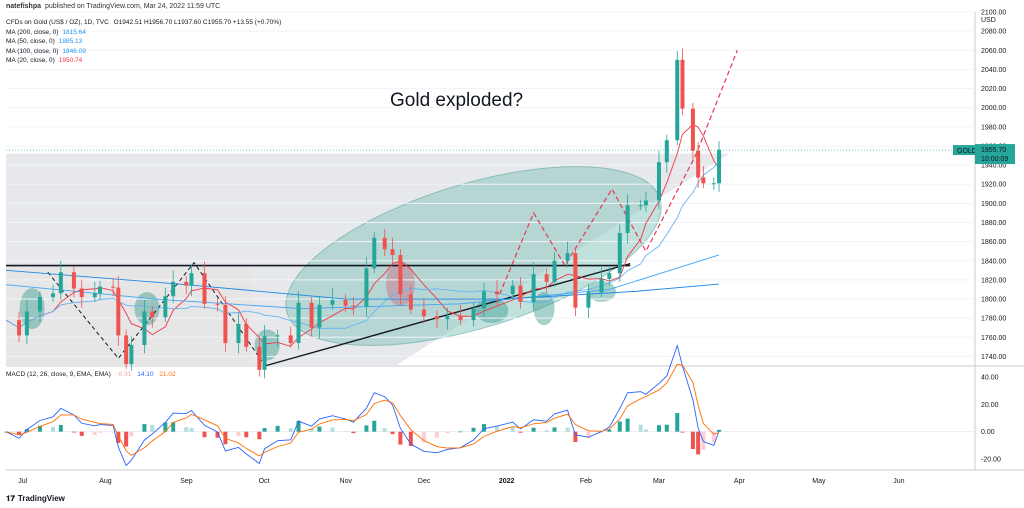  Describe the element at coordinates (74, 51) in the screenshot. I see `ma100-value: 1846.09` at that location.